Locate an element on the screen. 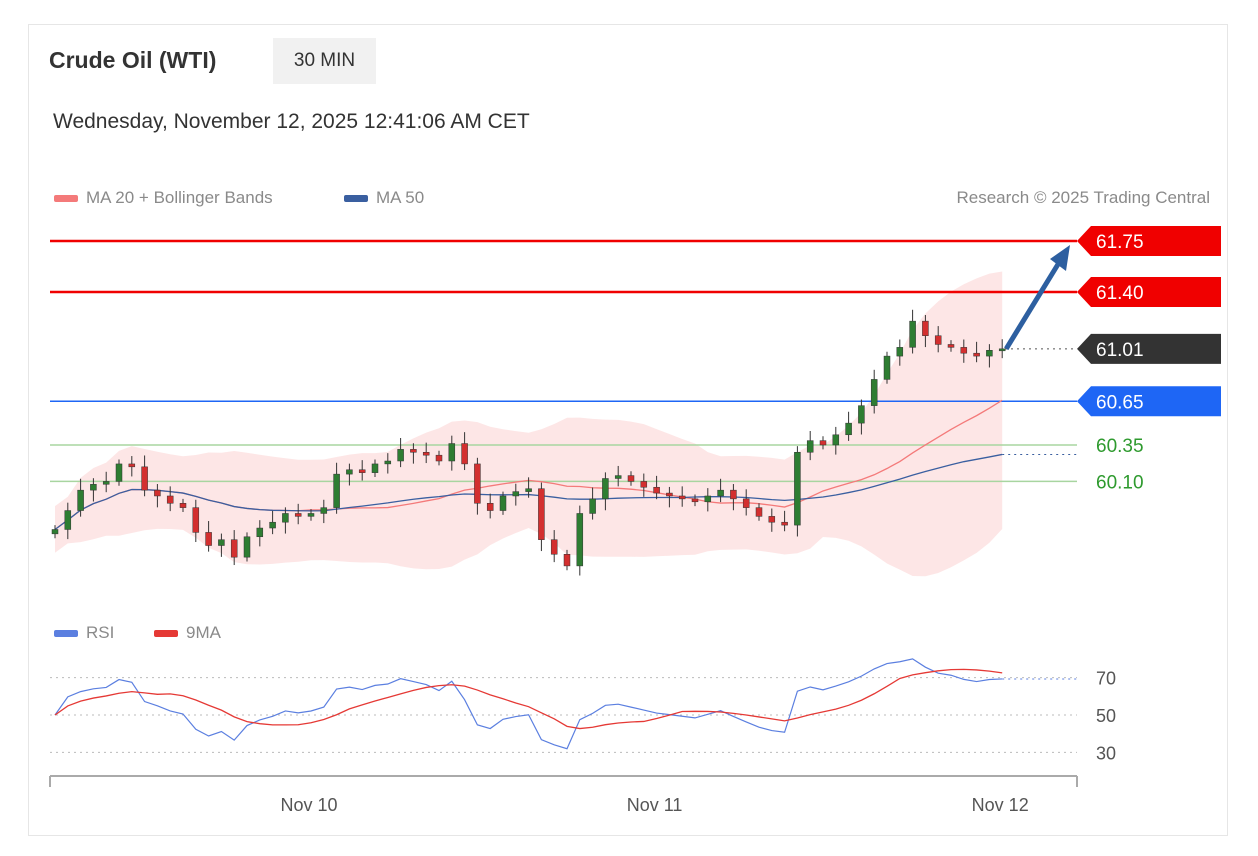 Image resolution: width=1258 pixels, height=856 pixels. target-arrow-shaft is located at coordinates (1033, 305).